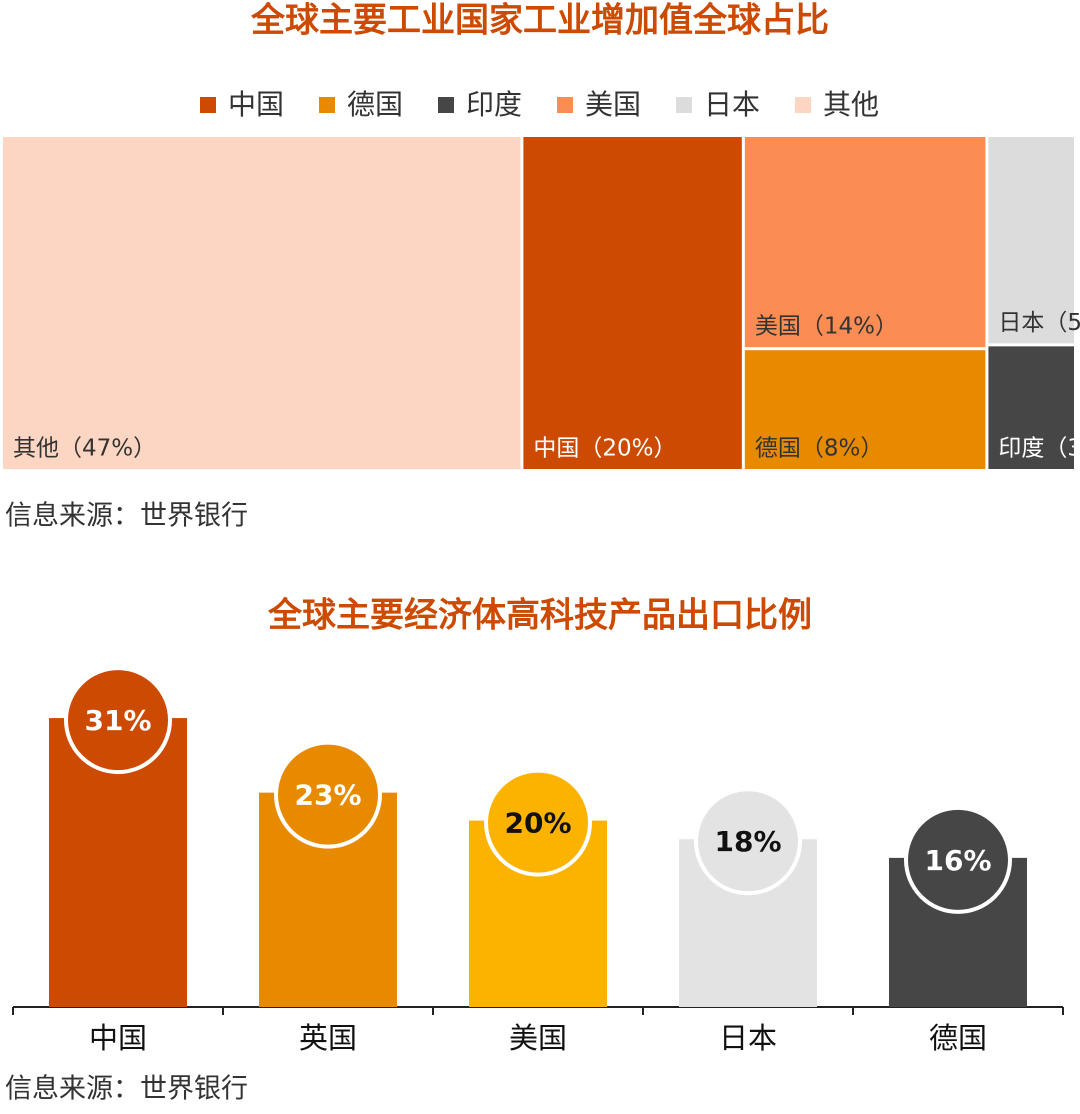  I want to click on chart-title: 全球主要经济体高科技产品出口比例, so click(539, 616).